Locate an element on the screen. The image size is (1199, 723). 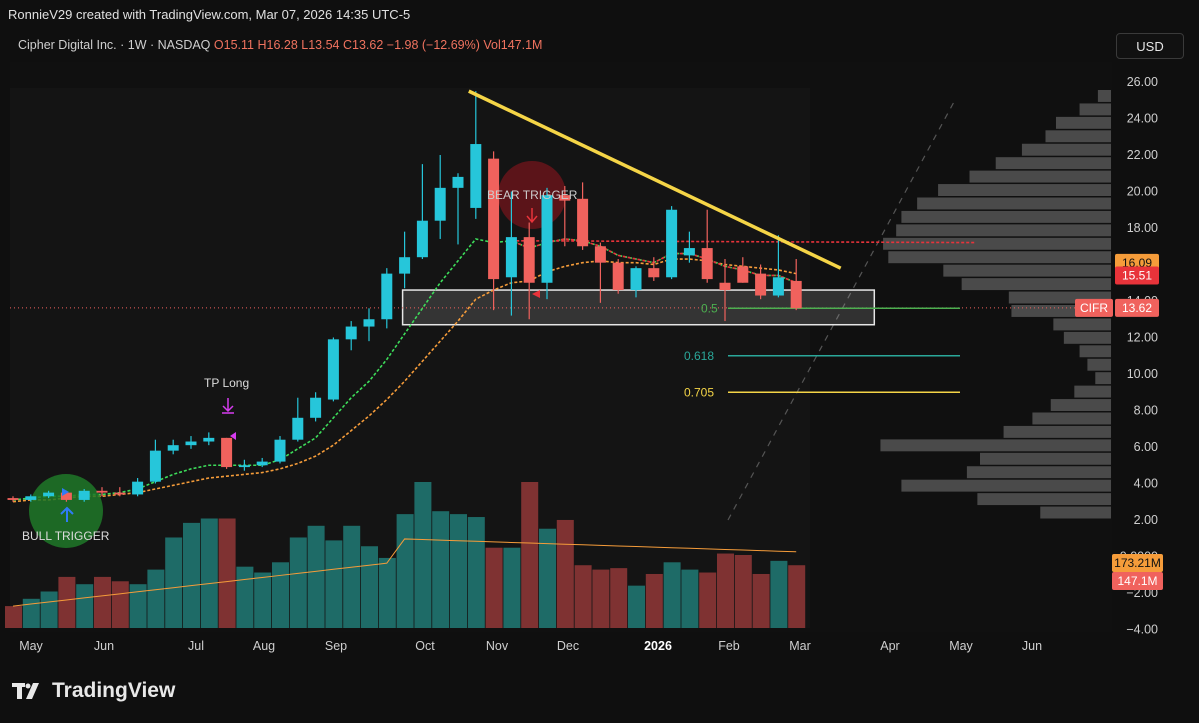
y-axis-tick-label: 2.00 is located at coordinates (1146, 520).